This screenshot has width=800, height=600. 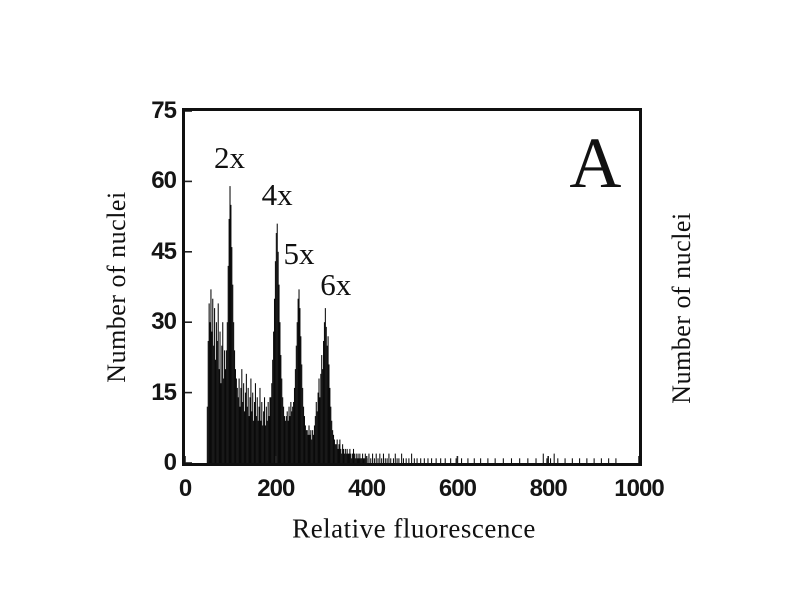 What do you see at coordinates (164, 322) in the screenshot?
I see `y-tick-label-30: 30` at bounding box center [164, 322].